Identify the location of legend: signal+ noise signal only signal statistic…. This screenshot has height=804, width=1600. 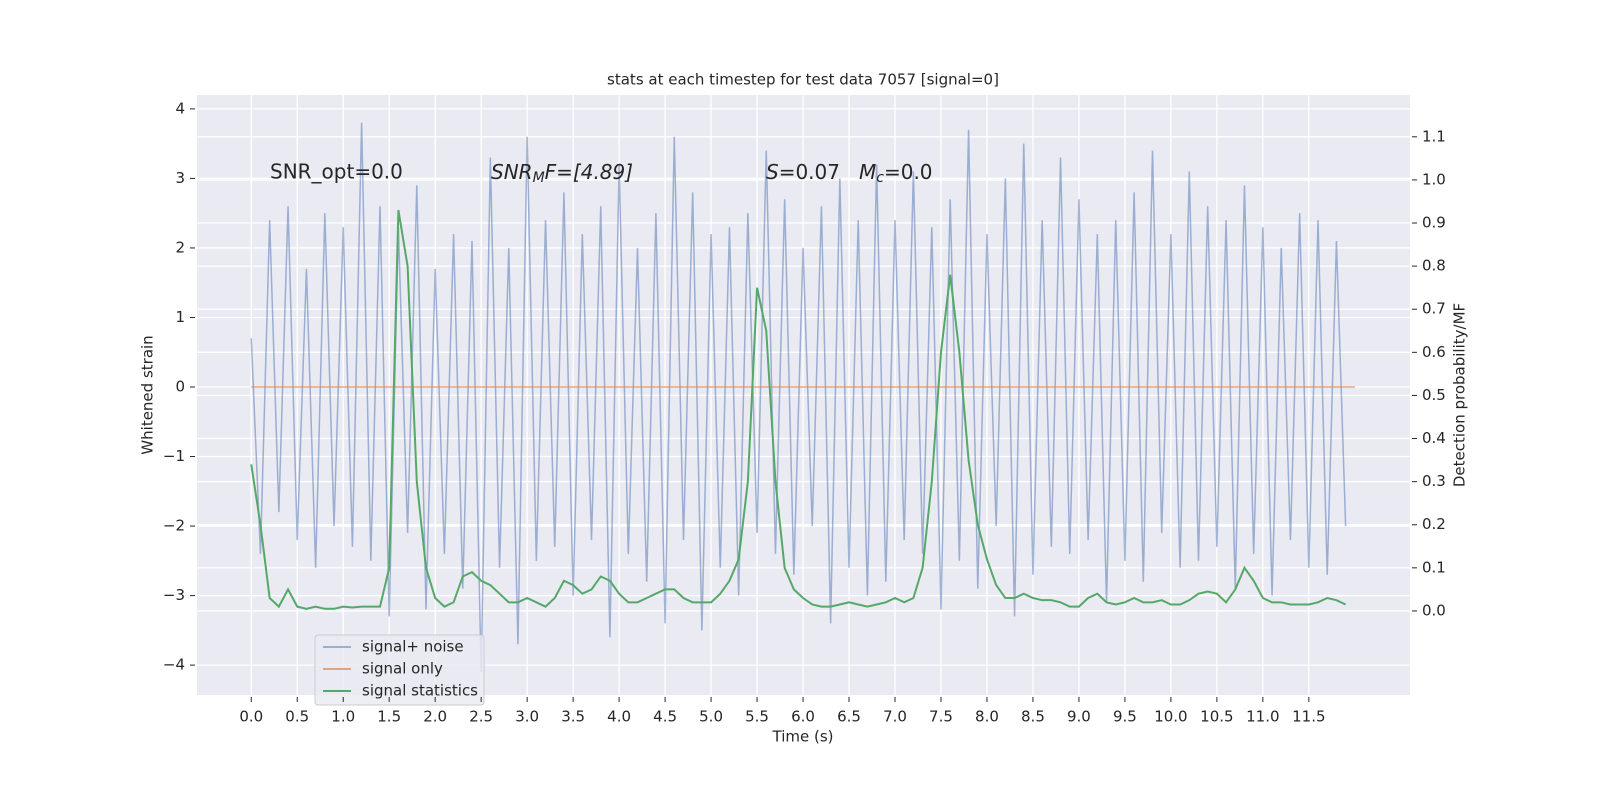
(399, 670).